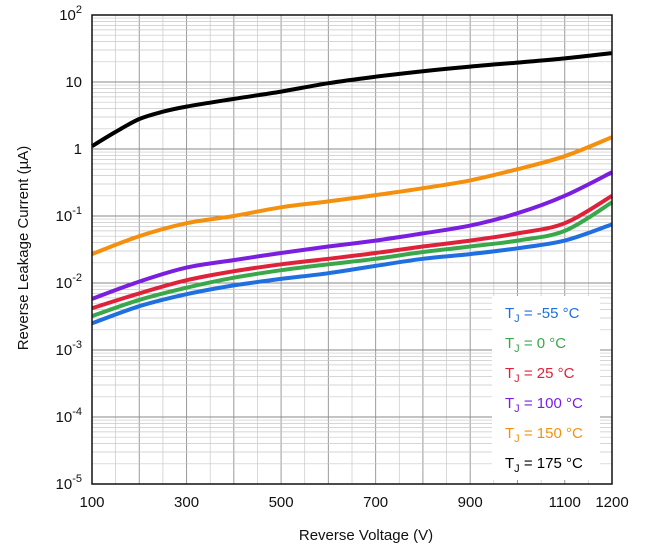  Describe the element at coordinates (366, 535) in the screenshot. I see `x-axis-label: Reverse Voltage (V)` at that location.